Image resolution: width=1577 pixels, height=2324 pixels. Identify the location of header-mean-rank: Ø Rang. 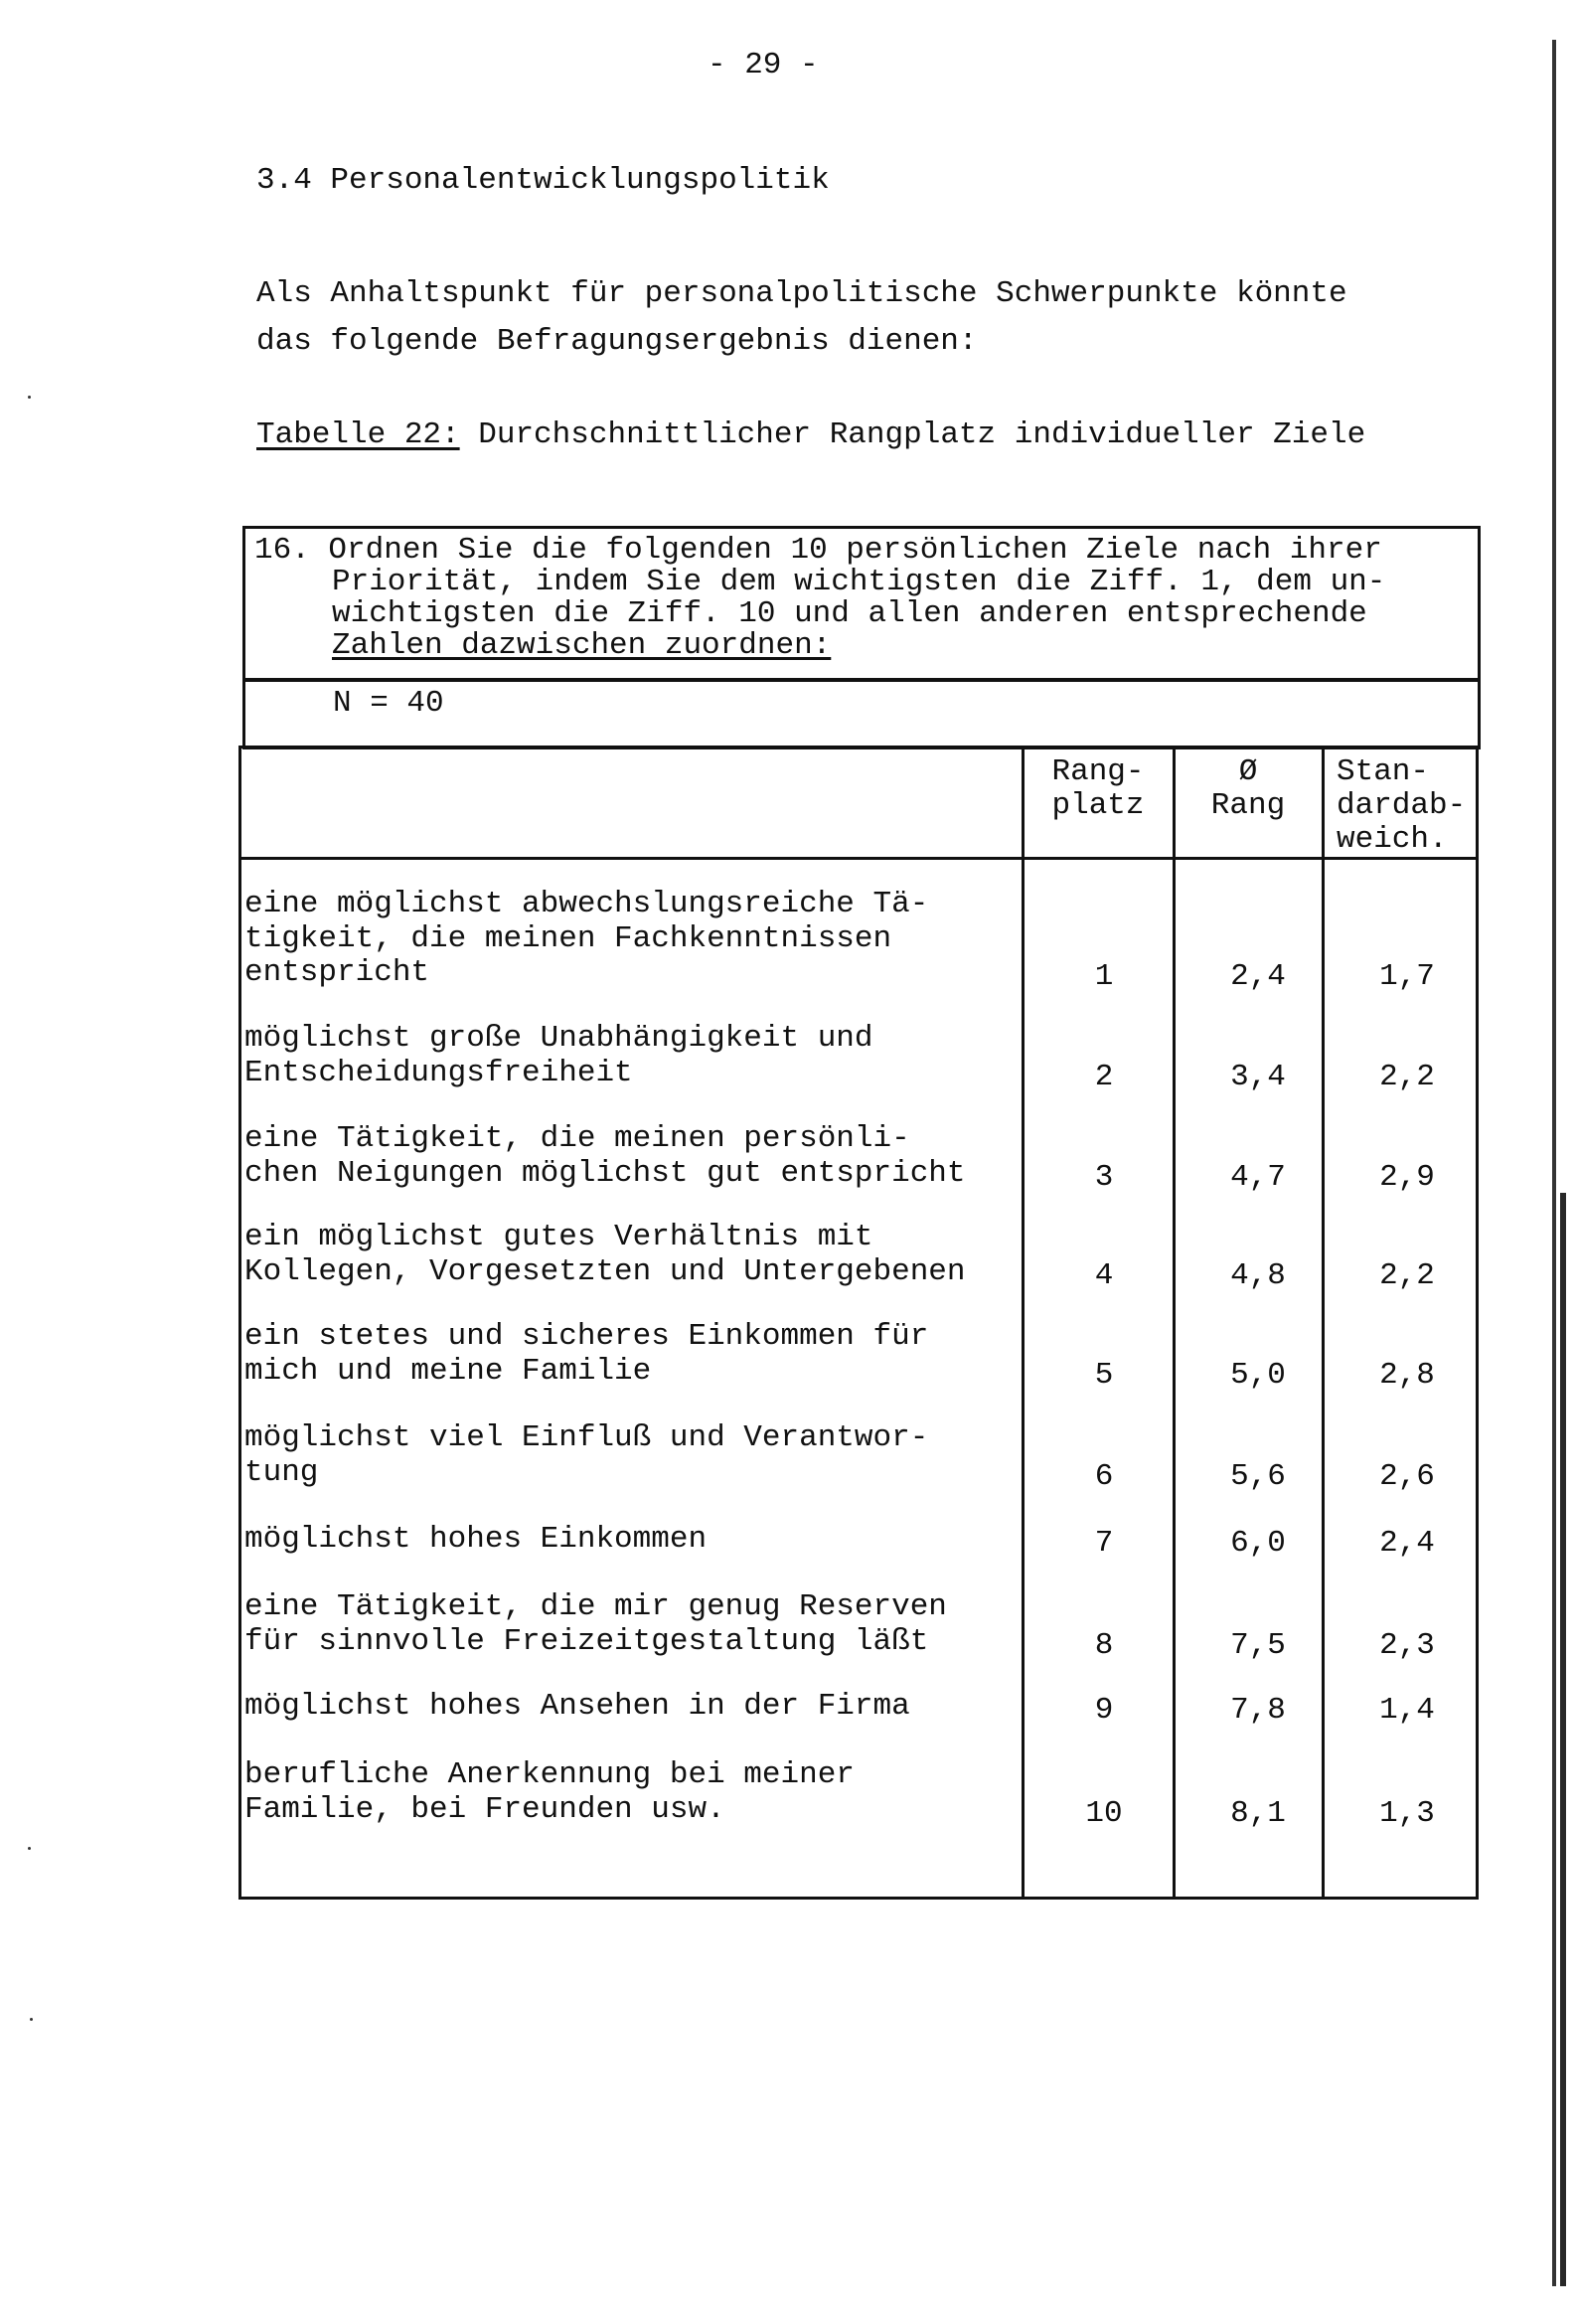
(1248, 789).